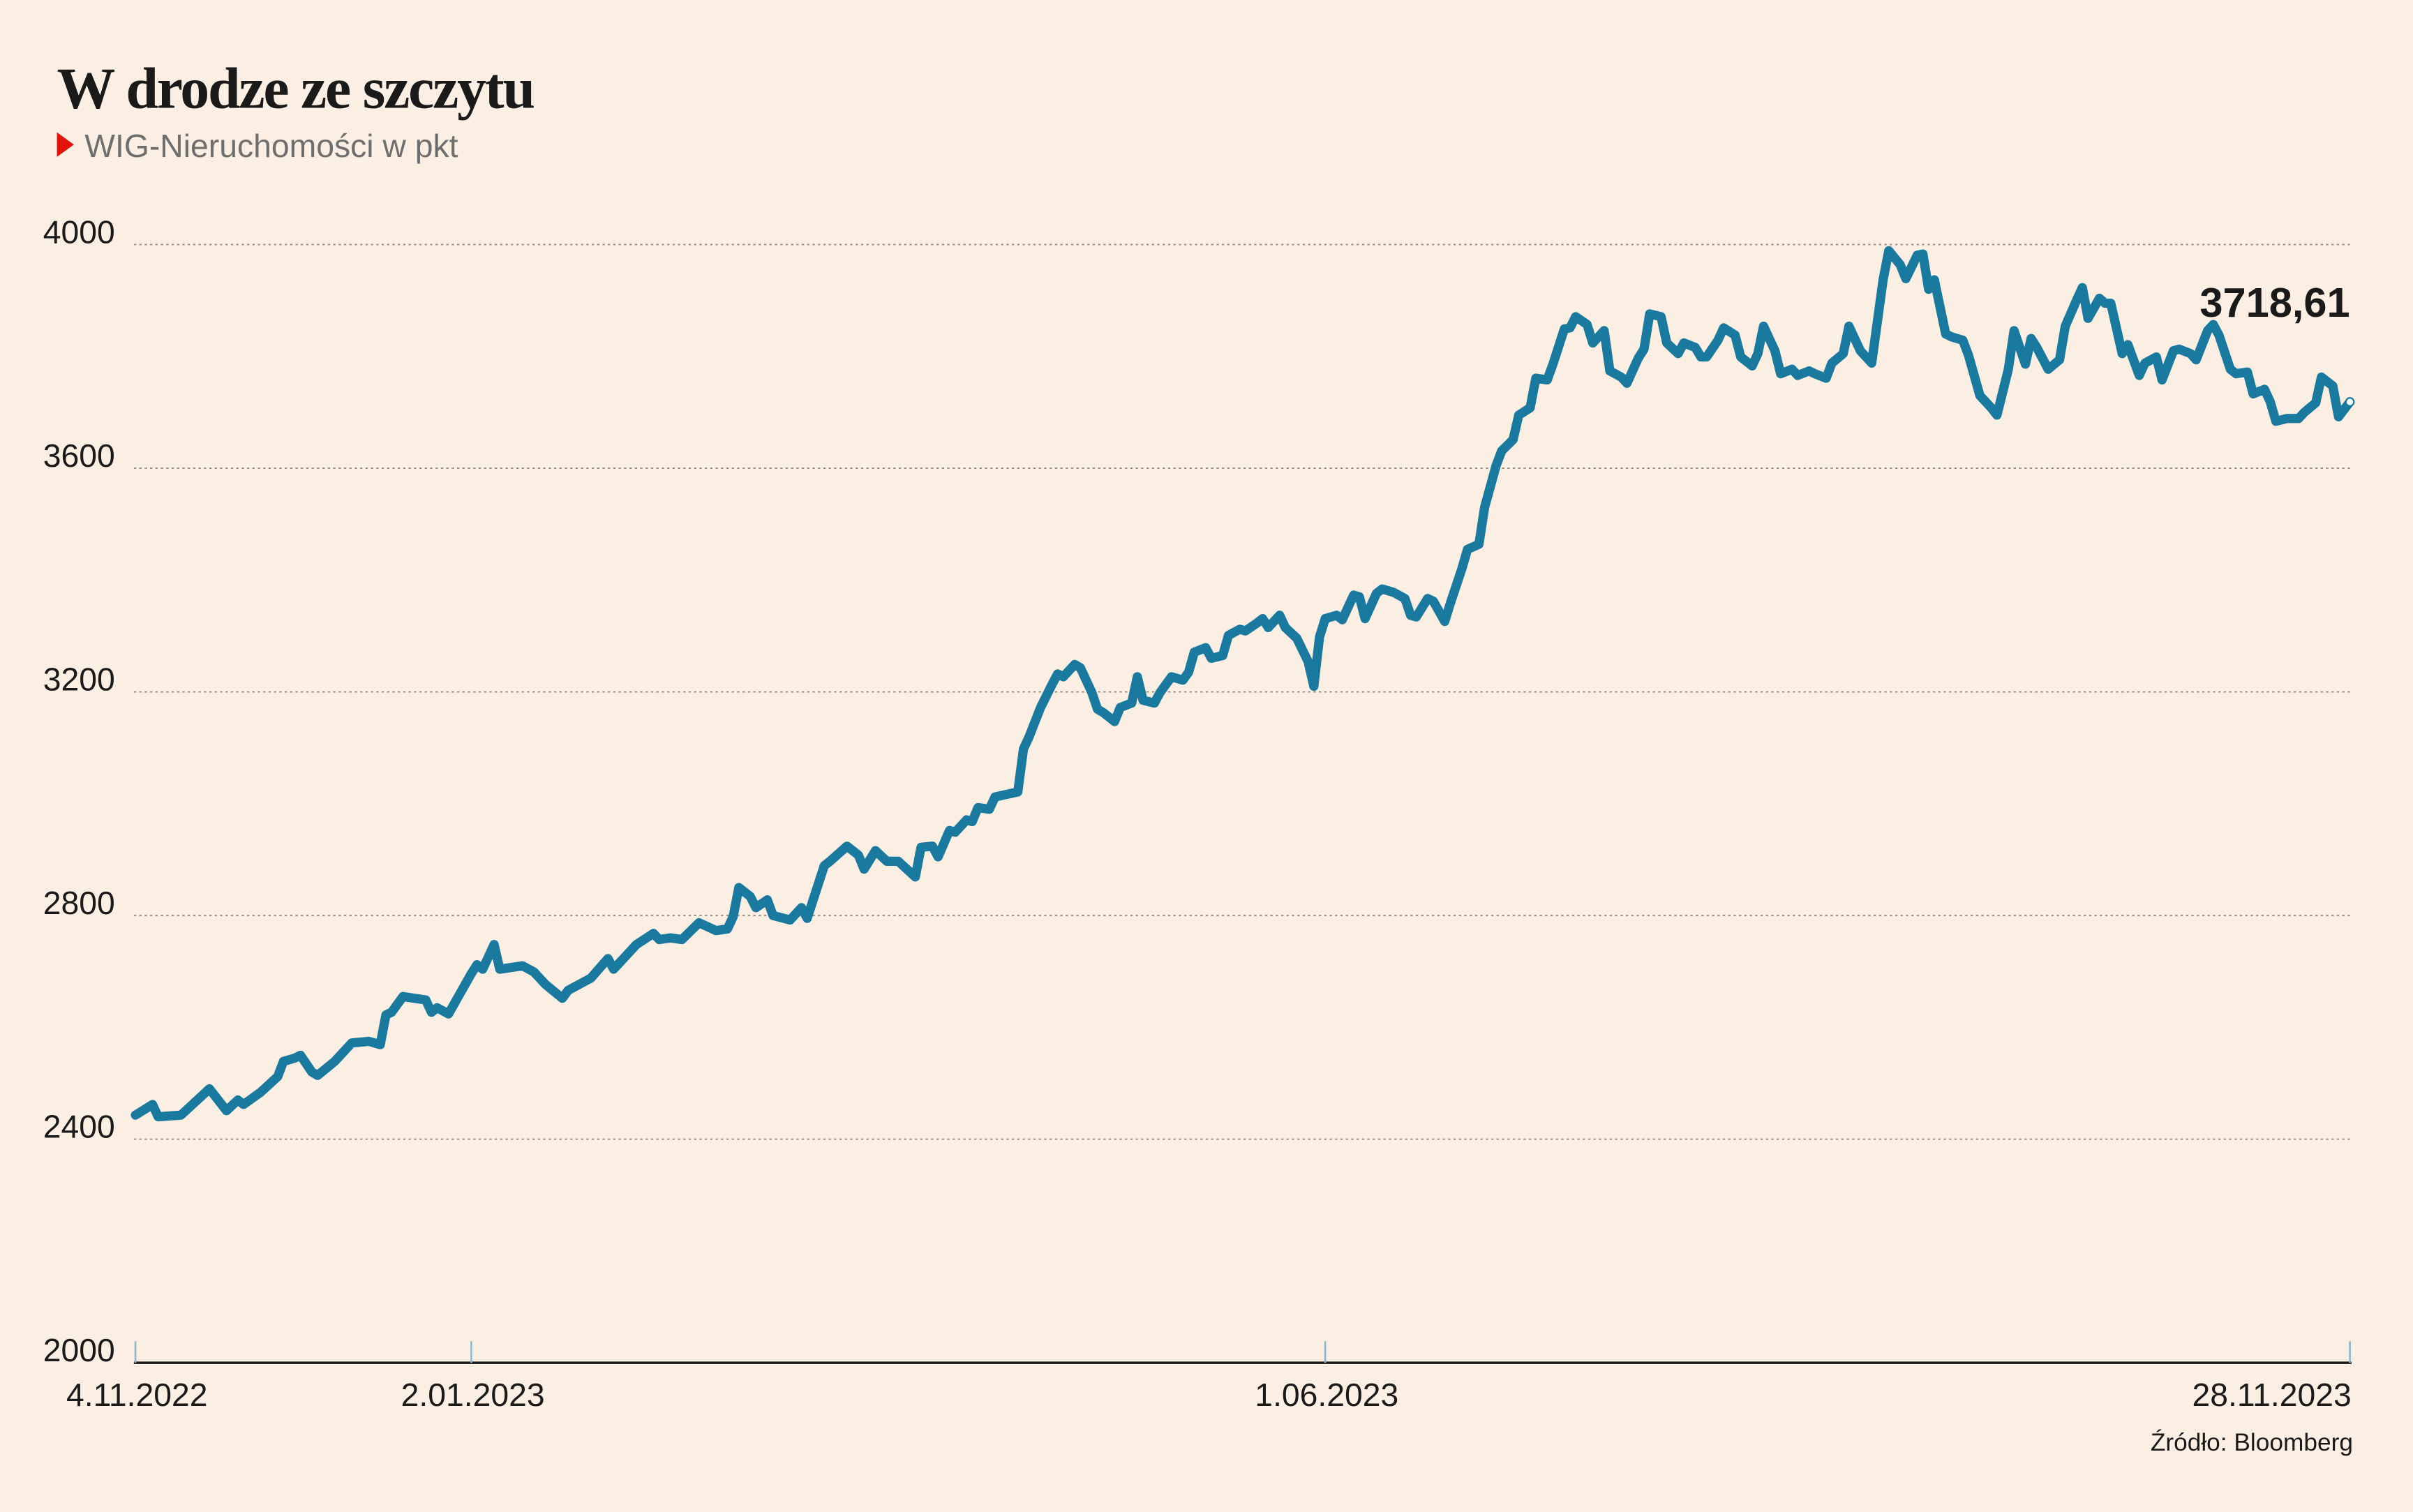 The height and width of the screenshot is (1512, 2413). What do you see at coordinates (137, 1395) in the screenshot?
I see `x-tick-label: 4.11.2022` at bounding box center [137, 1395].